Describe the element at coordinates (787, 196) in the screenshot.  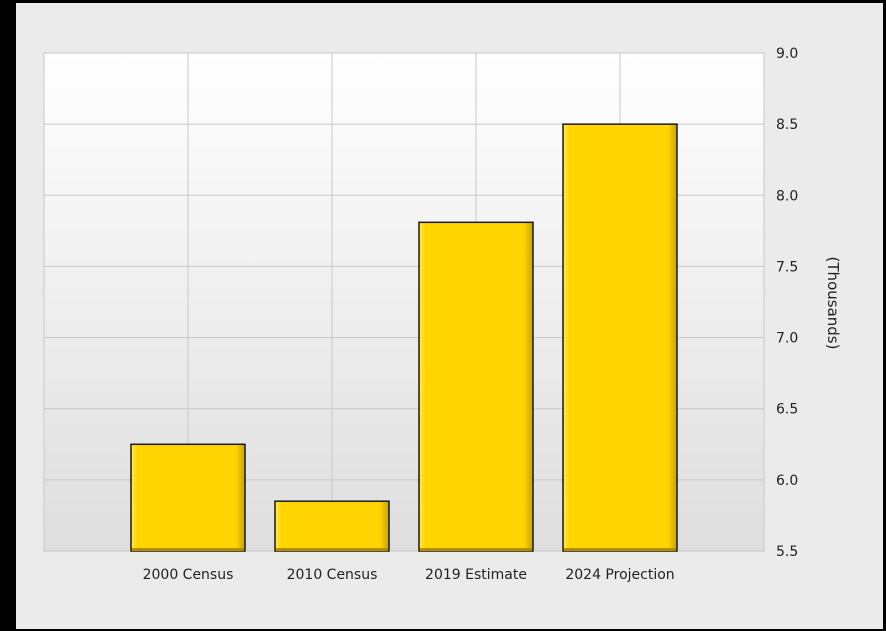
I see `y-tick-label: 8.0` at that location.